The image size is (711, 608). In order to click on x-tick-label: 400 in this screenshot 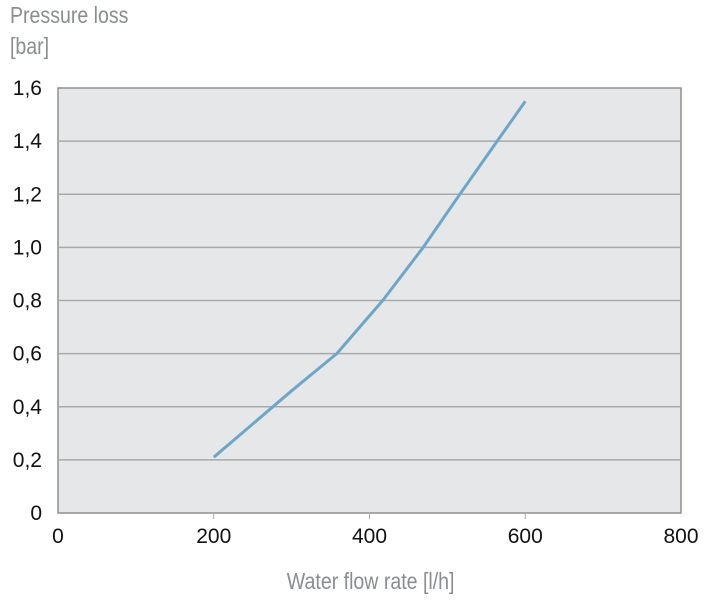, I will do `click(369, 536)`.